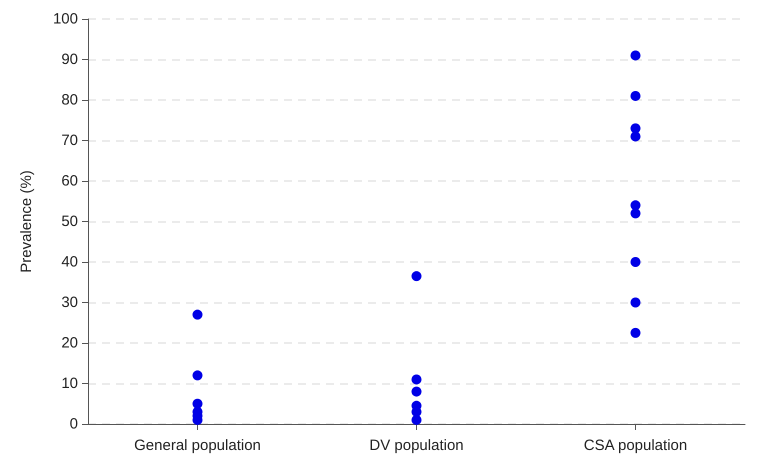  What do you see at coordinates (74, 424) in the screenshot?
I see `y-tick-label: 0` at bounding box center [74, 424].